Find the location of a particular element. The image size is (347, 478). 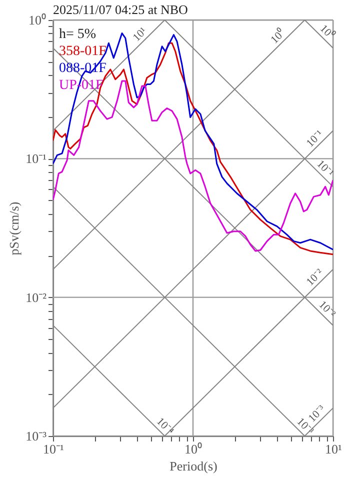

x-tick-label: 10⁰ is located at coordinates (193, 449).